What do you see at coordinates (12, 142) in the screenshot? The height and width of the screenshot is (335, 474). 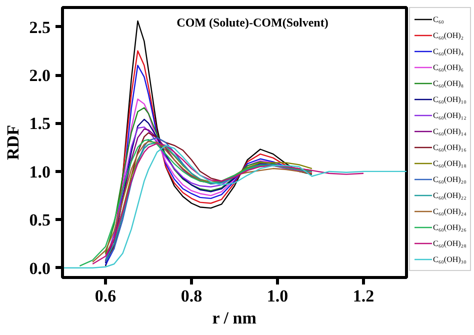 I see `y-axis-title: RDF` at bounding box center [12, 142].